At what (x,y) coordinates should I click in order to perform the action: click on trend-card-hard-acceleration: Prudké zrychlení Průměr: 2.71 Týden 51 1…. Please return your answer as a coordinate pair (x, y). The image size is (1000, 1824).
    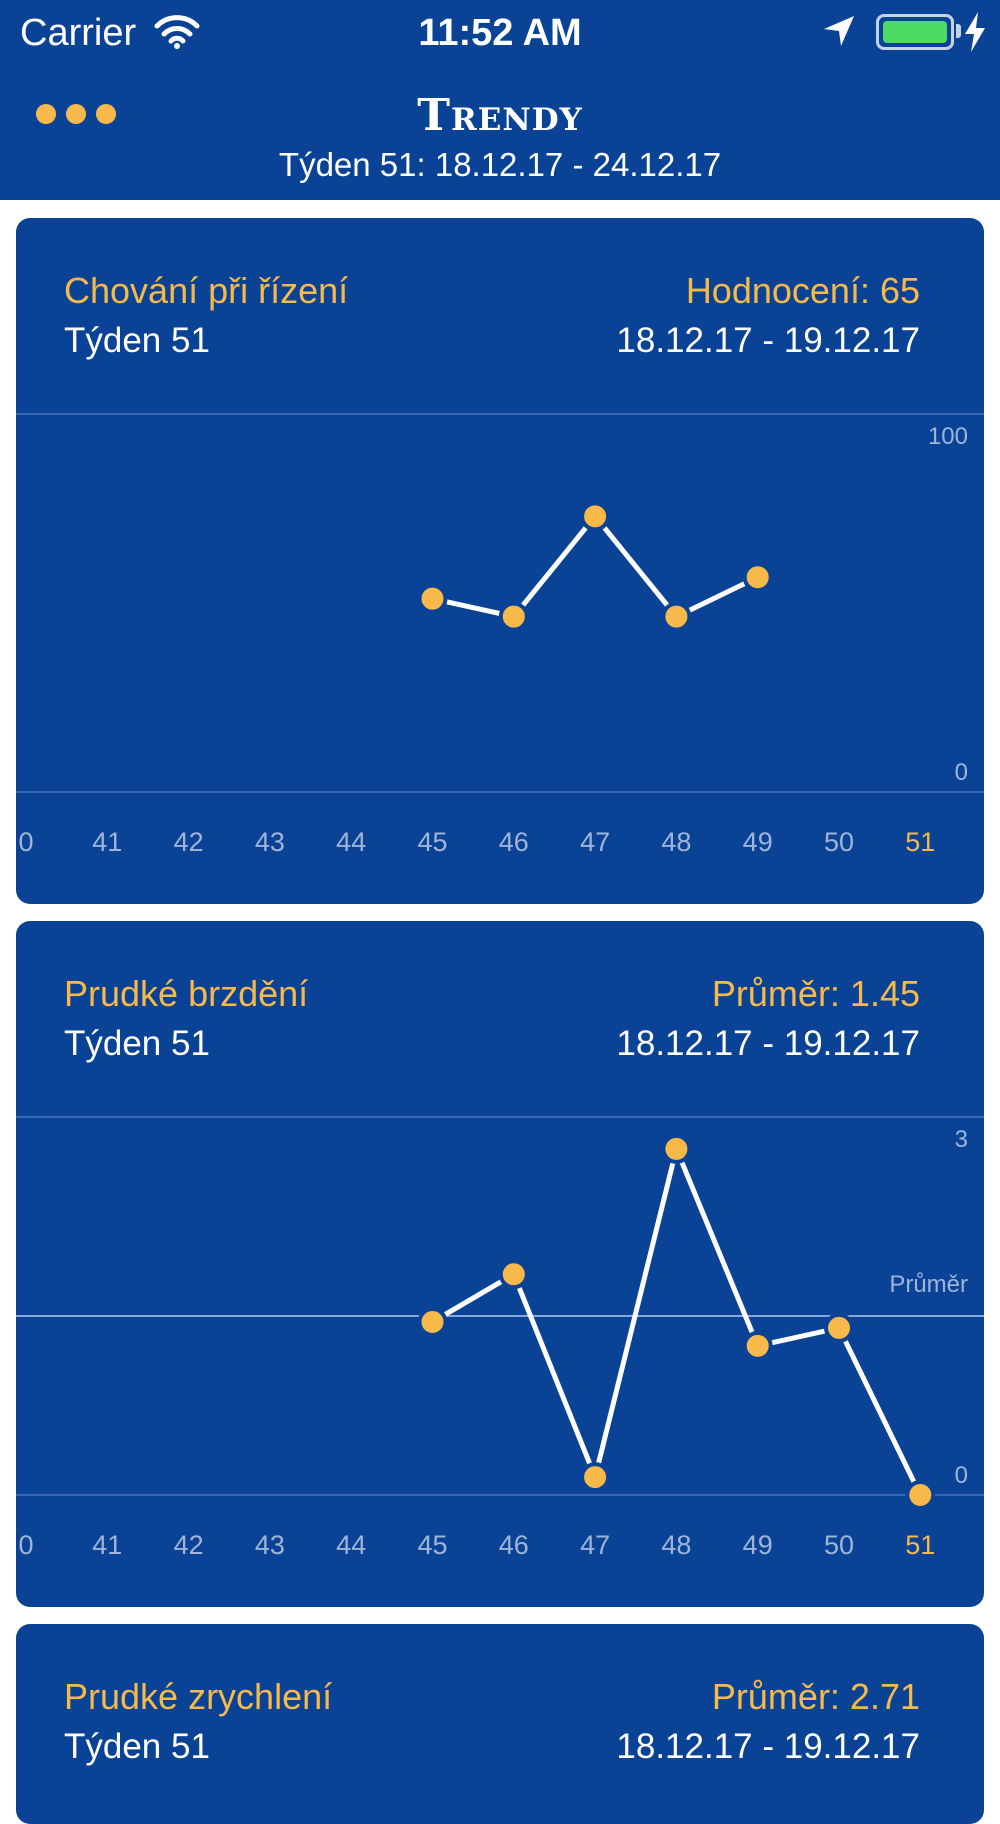
    Looking at the image, I should click on (500, 1724).